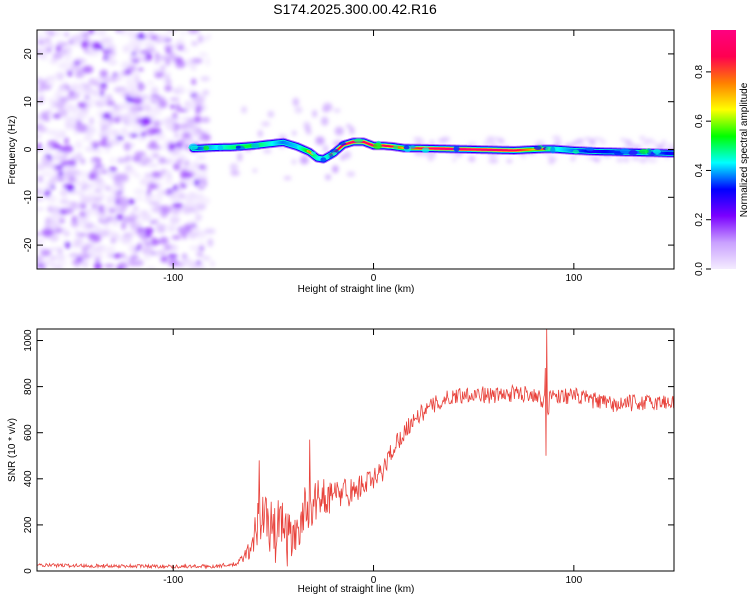 The height and width of the screenshot is (600, 750). Describe the element at coordinates (699, 219) in the screenshot. I see `colorbar-tick-label: 0.2` at that location.